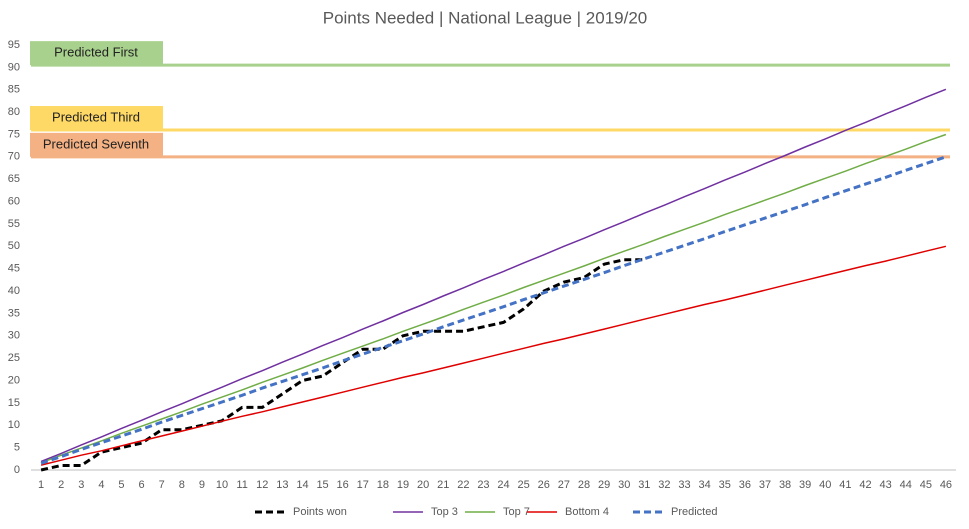 The height and width of the screenshot is (529, 969). What do you see at coordinates (423, 485) in the screenshot?
I see `x-tick-label: 20` at bounding box center [423, 485].